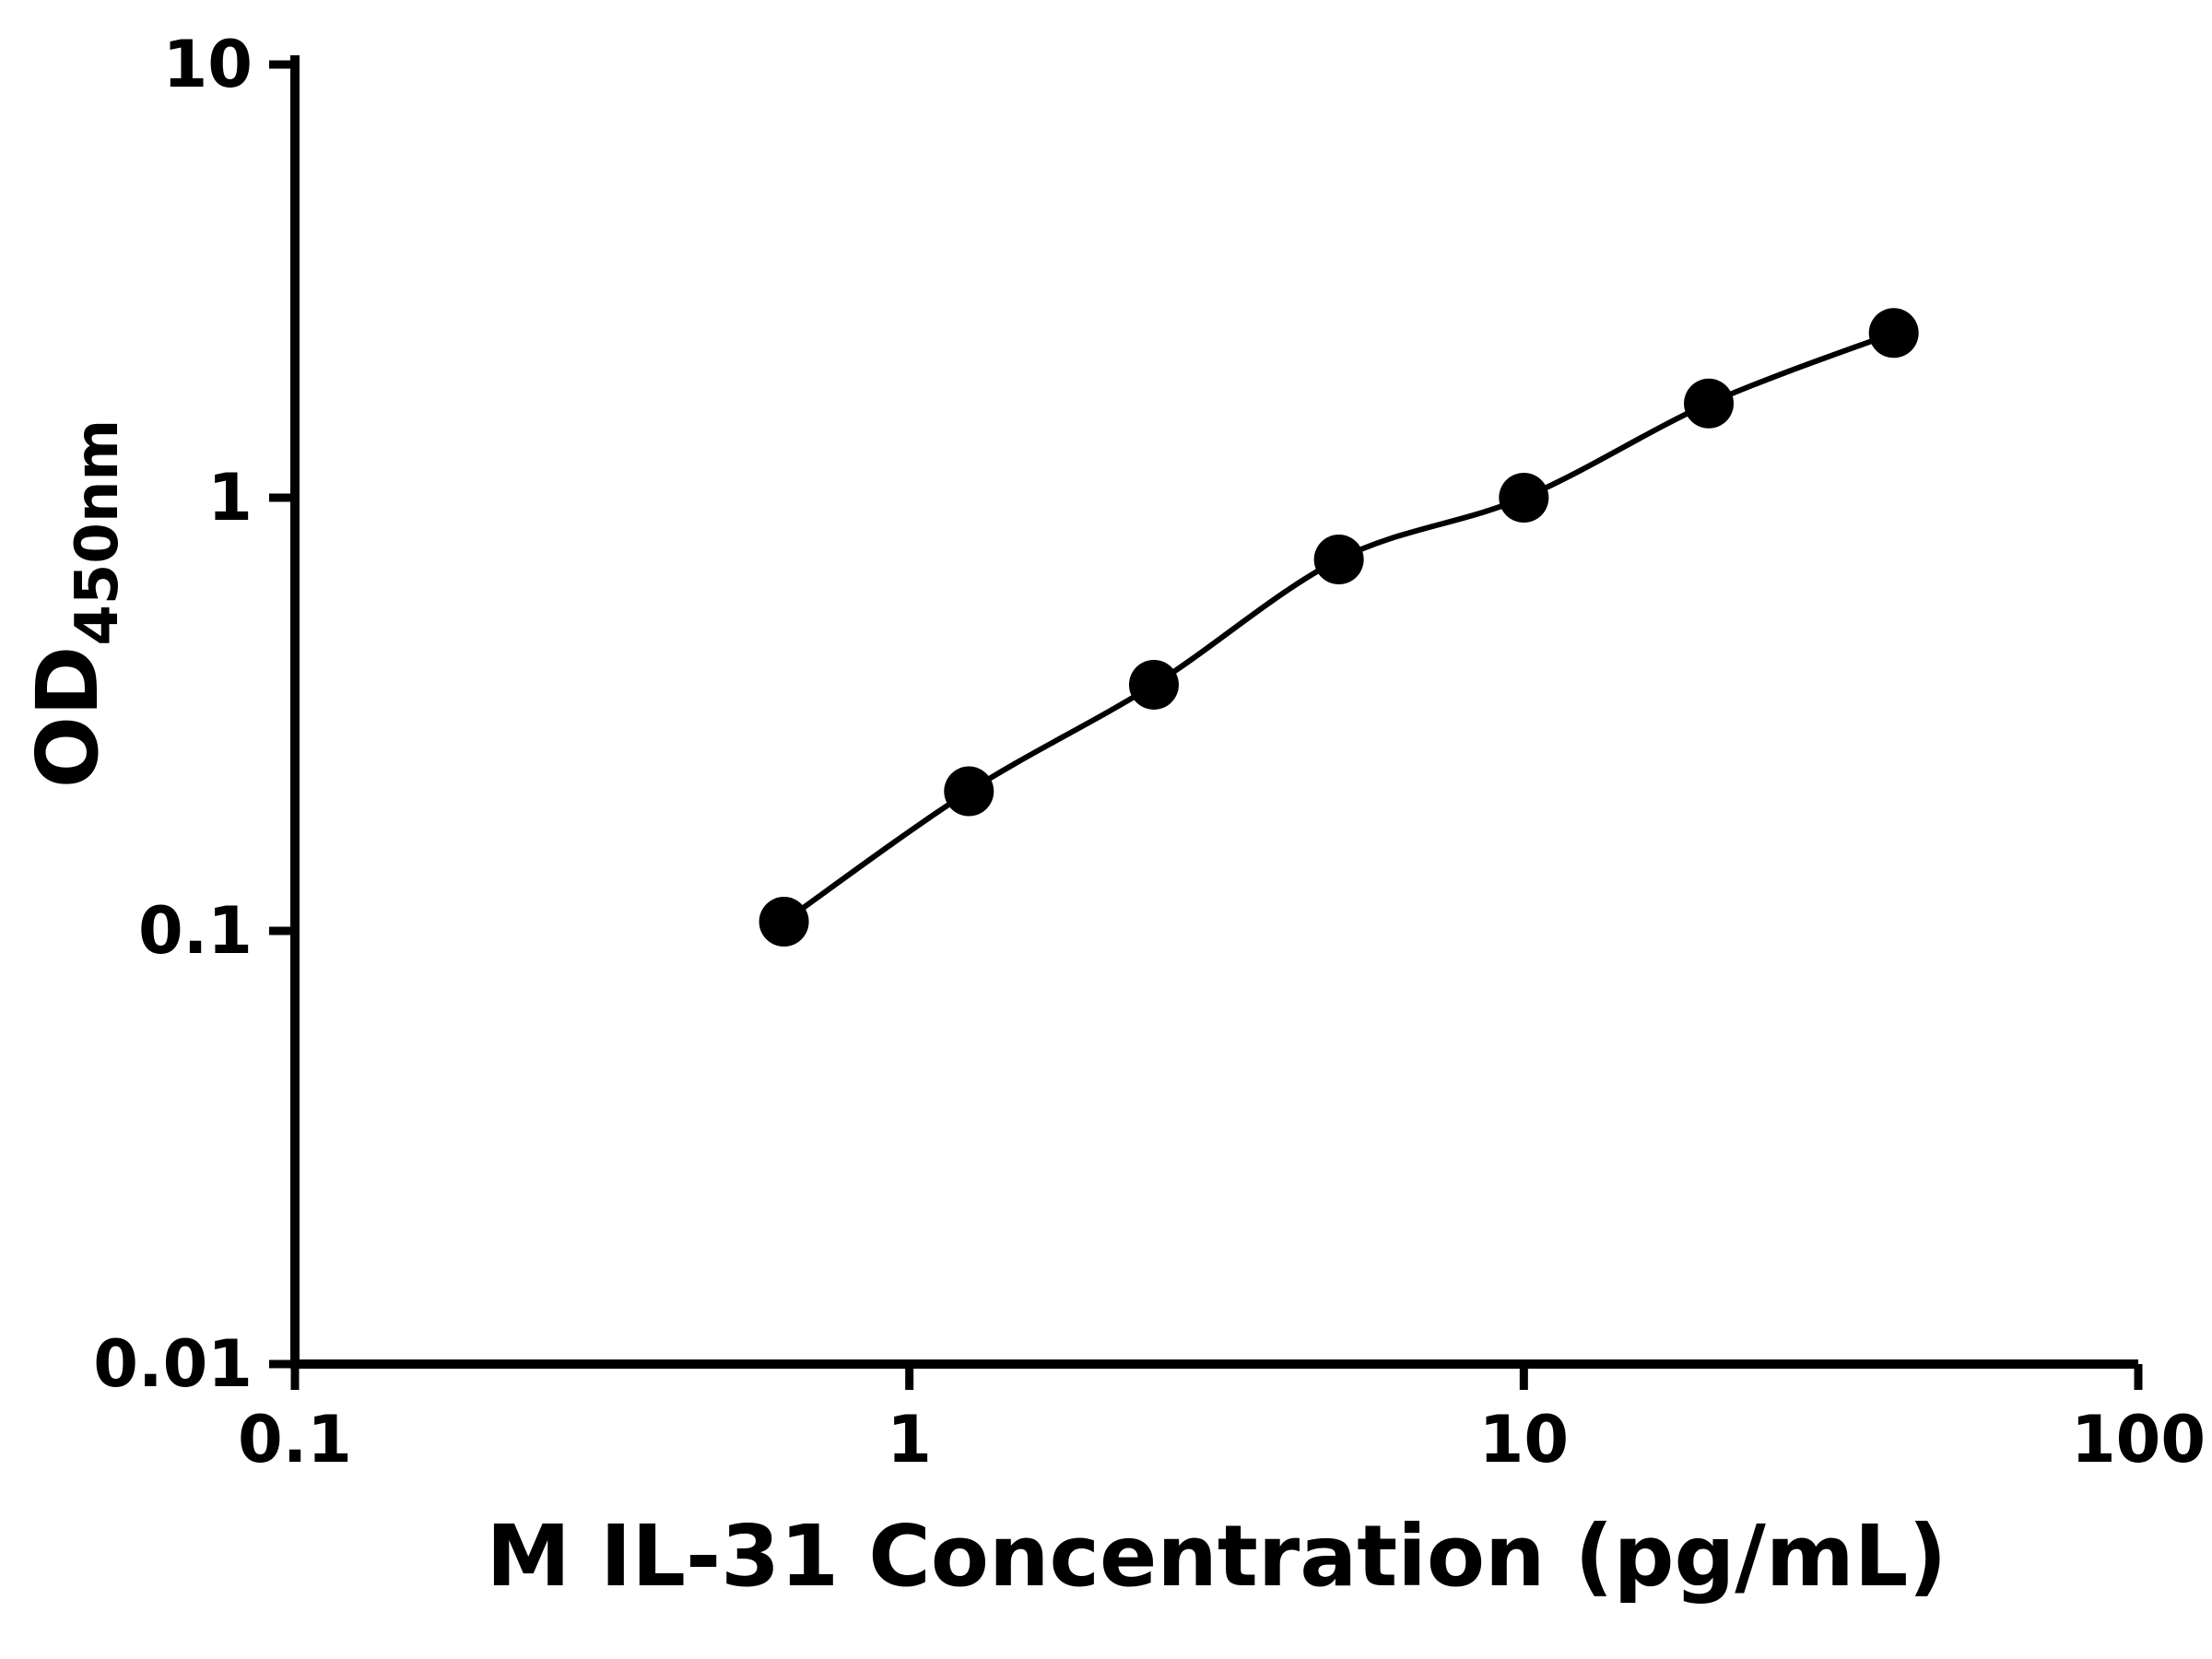  I want to click on y-tick-label: 1, so click(230, 497).